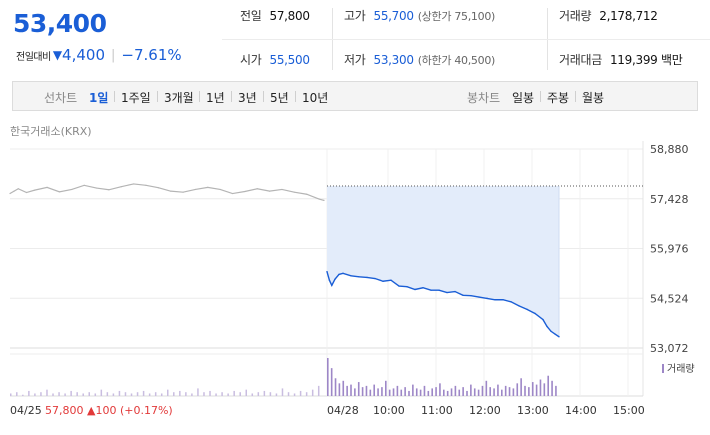 Image resolution: width=710 pixels, height=435 pixels. Describe the element at coordinates (61, 98) in the screenshot. I see `line-chart-label: 선차트` at that location.